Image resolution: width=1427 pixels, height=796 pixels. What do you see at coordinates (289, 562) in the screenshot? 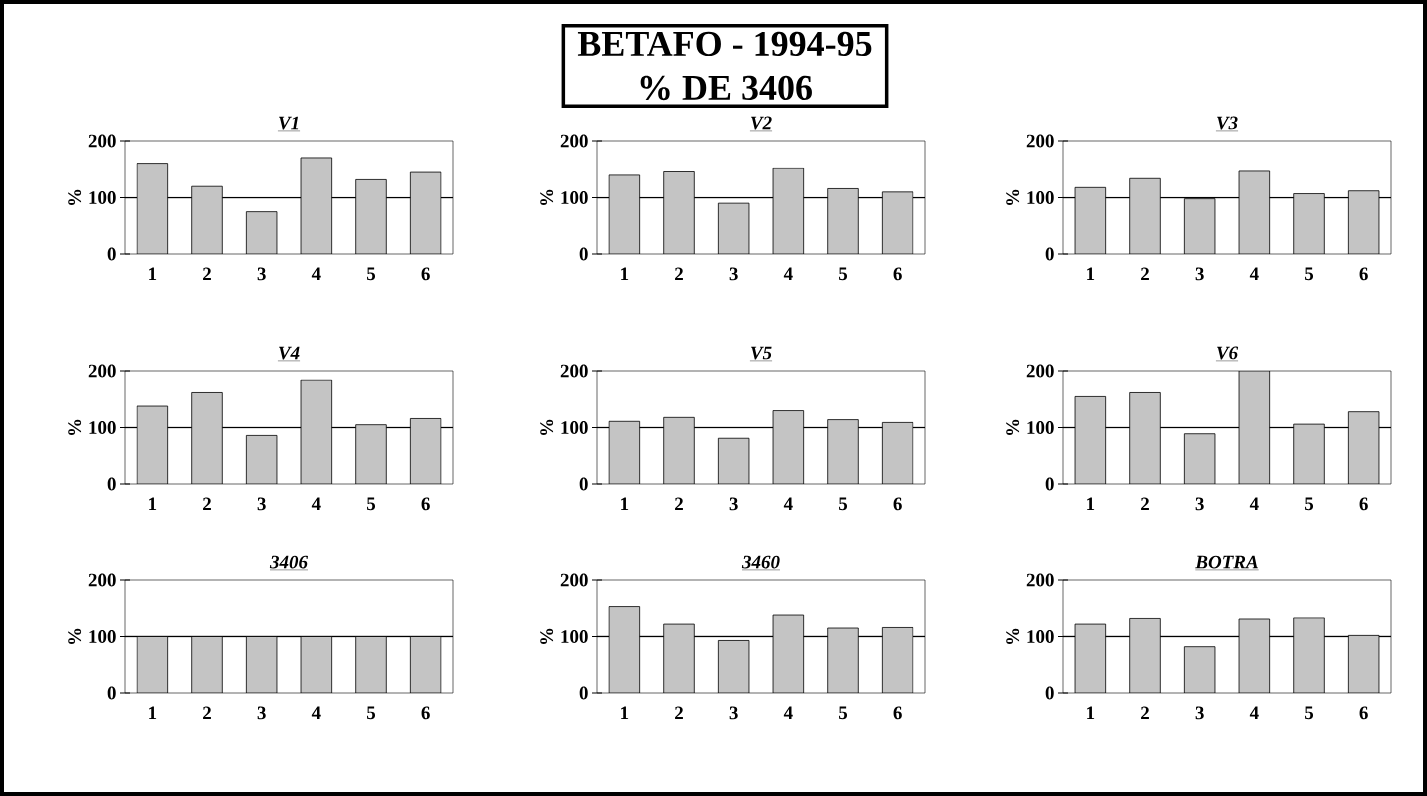
I see `chart-title: 3406` at bounding box center [289, 562].